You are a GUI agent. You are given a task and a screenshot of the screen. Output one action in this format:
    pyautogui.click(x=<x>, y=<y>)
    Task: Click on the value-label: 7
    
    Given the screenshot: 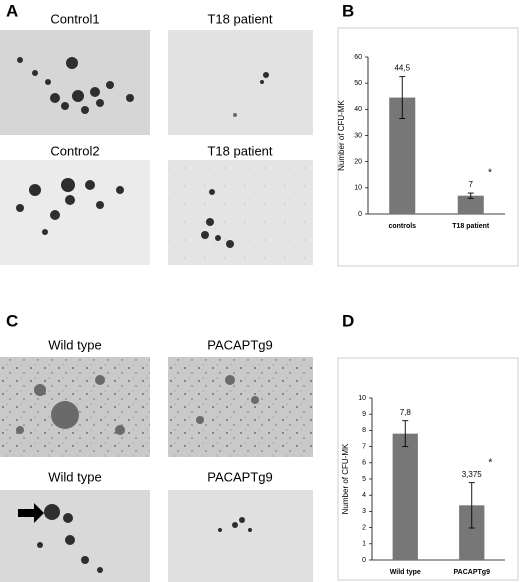 What is the action you would take?
    pyautogui.click(x=471, y=184)
    